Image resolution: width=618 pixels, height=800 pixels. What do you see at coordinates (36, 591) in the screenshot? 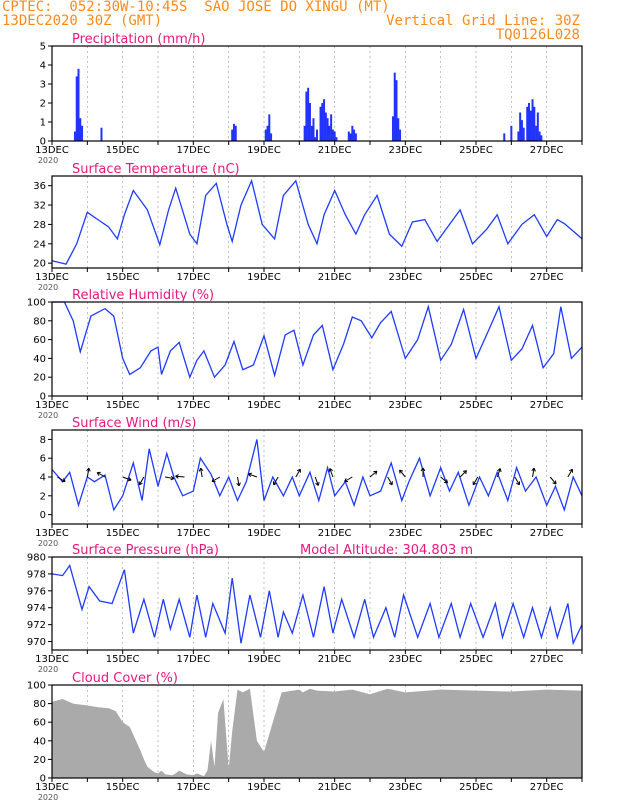
I see `y-tick-label: 976` at bounding box center [36, 591].